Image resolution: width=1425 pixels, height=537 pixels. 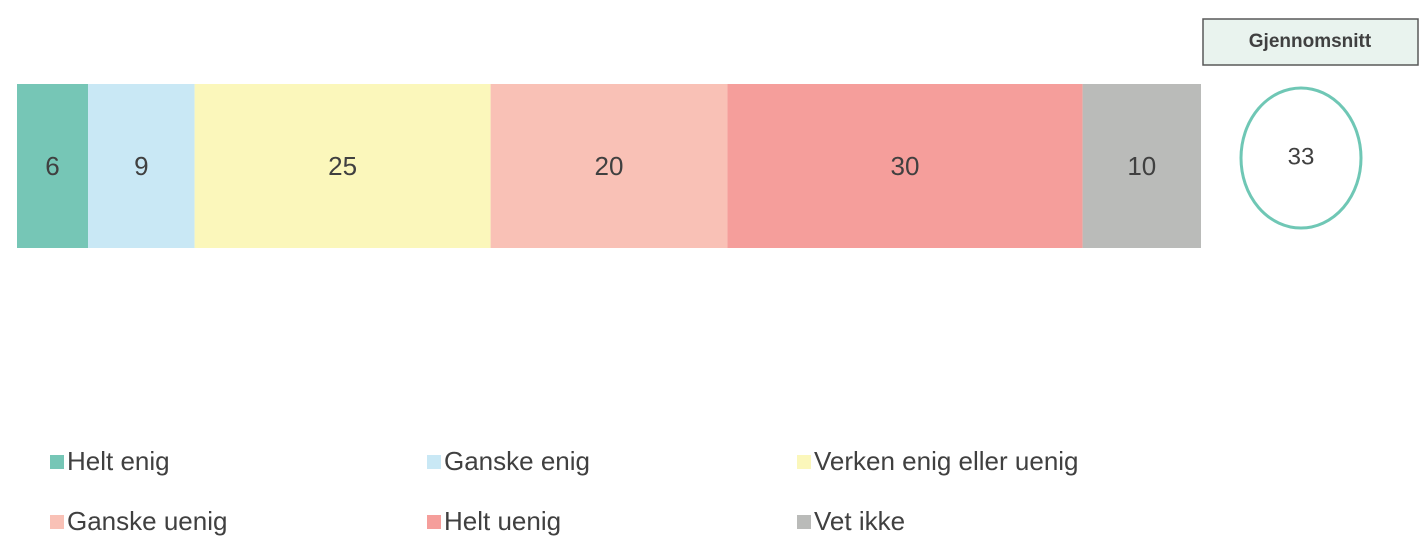 I want to click on segment-label: 20, so click(x=609, y=166).